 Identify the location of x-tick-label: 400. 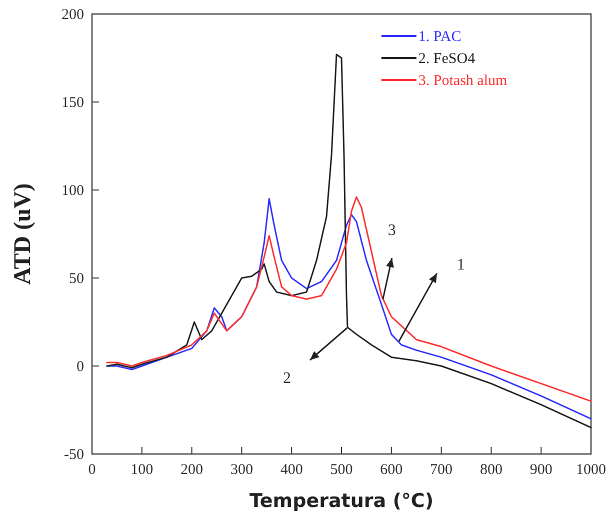
(291, 470).